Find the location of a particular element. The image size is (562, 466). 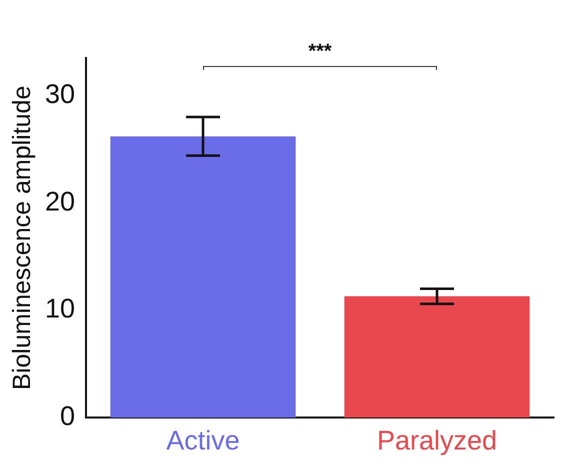

x-tick-label: Active is located at coordinates (203, 440).